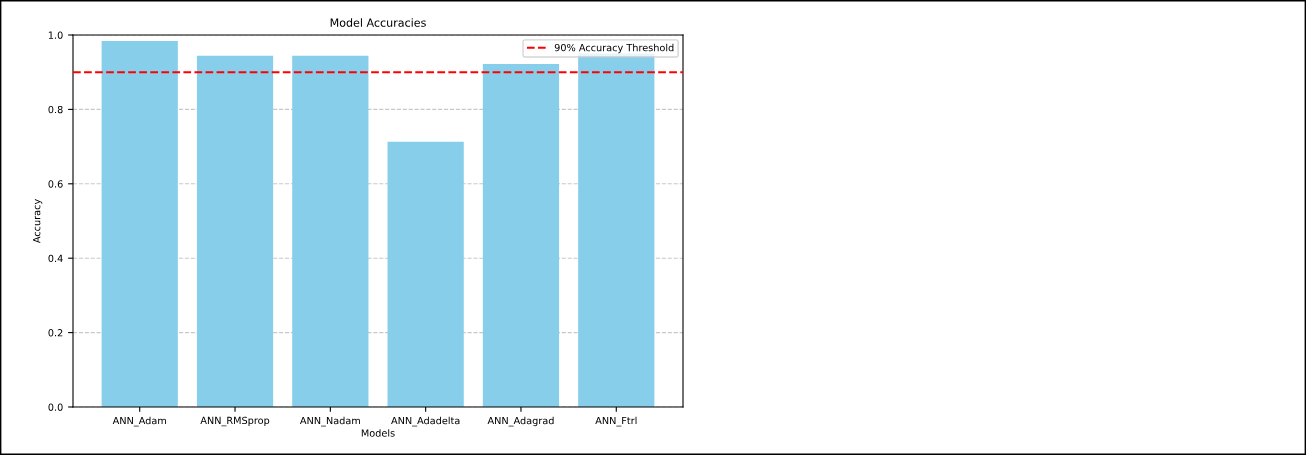 The image size is (1306, 455). Describe the element at coordinates (38, 221) in the screenshot. I see `y-axis-title: Accuracy` at that location.